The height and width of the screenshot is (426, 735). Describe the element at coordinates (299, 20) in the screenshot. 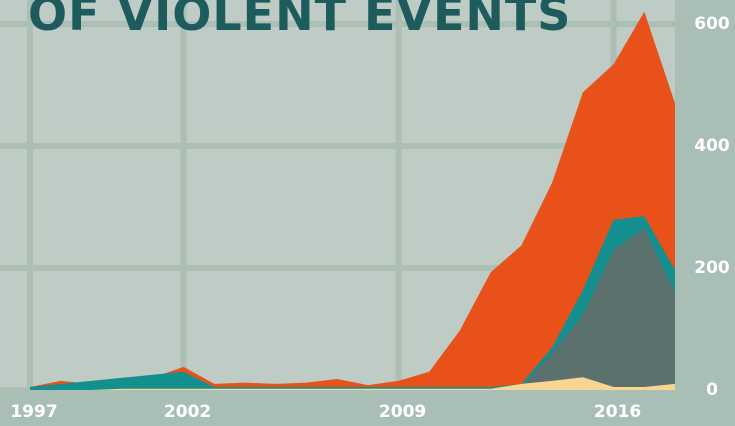

I see `chart-title: OF VIOLENT EVENTS` at that location.